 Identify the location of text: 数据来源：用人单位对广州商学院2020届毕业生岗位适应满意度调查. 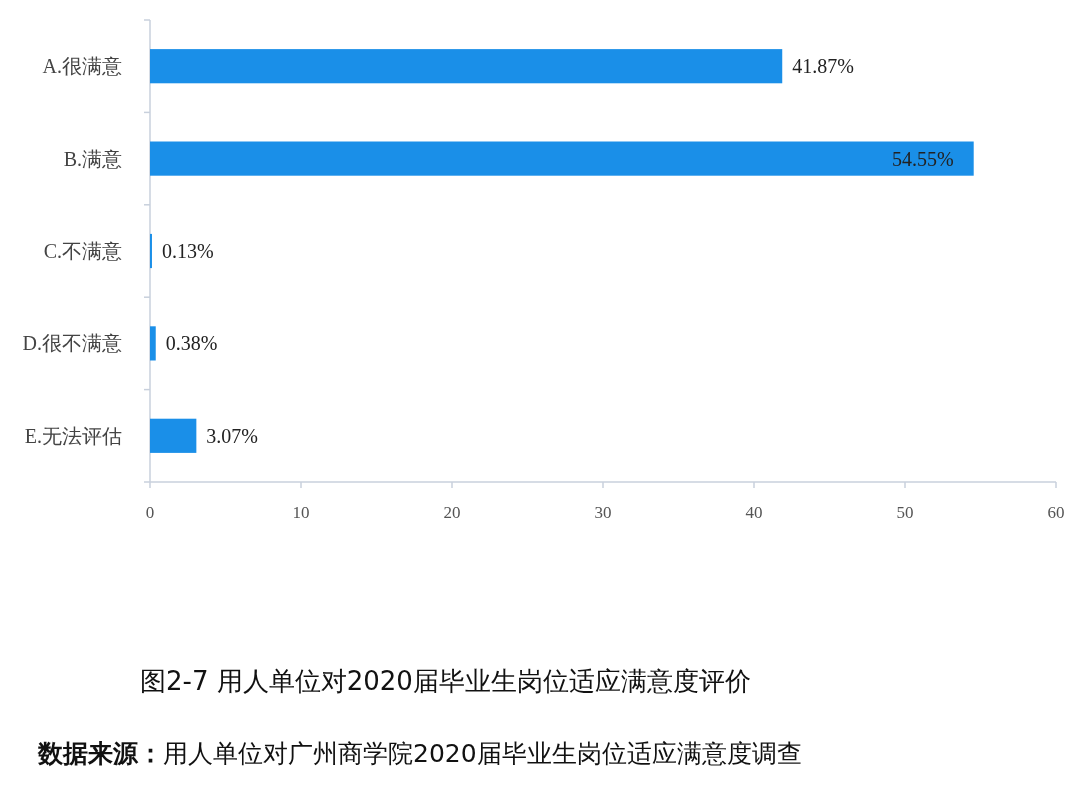
(419, 753).